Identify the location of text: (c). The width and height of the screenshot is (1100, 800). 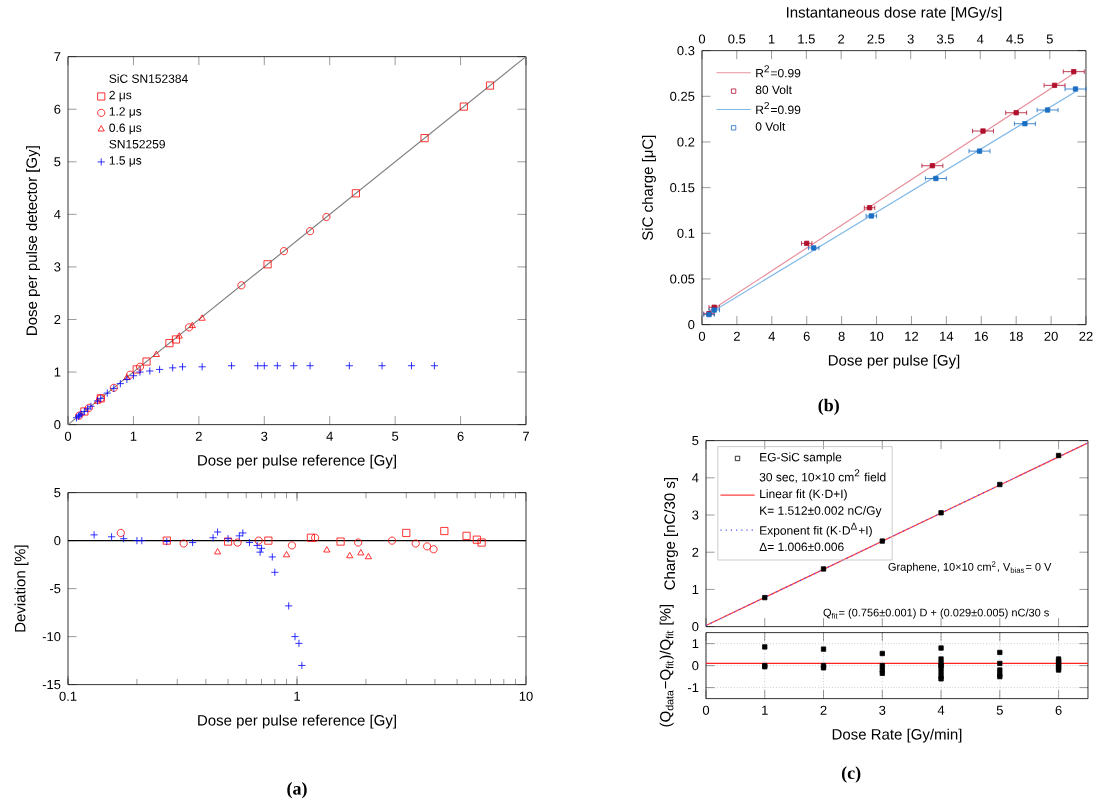
(851, 774).